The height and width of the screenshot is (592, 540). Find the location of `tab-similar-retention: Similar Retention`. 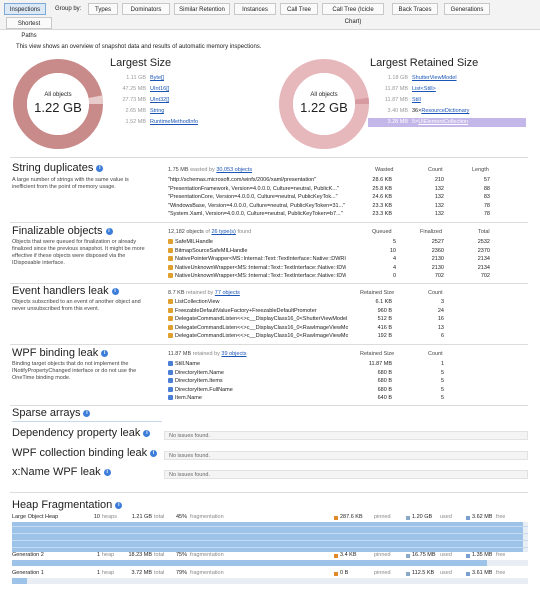

tab-similar-retention: Similar Retention is located at coordinates (202, 9).